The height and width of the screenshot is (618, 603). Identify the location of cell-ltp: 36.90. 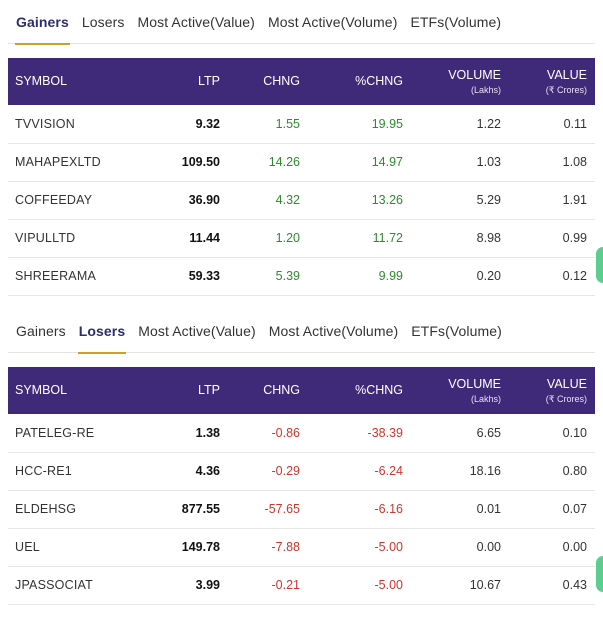
(204, 200).